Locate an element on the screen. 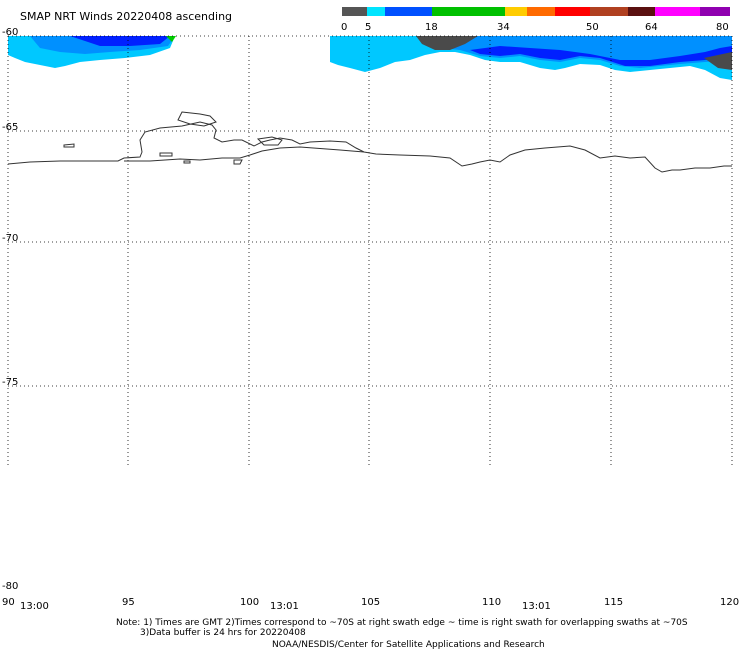  colorbar-seg-blue is located at coordinates (408, 11).